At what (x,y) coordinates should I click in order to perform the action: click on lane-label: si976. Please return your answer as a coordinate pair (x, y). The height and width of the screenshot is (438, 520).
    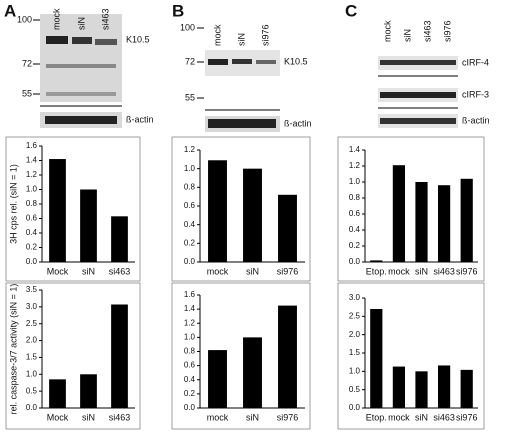
    Looking at the image, I should click on (447, 31).